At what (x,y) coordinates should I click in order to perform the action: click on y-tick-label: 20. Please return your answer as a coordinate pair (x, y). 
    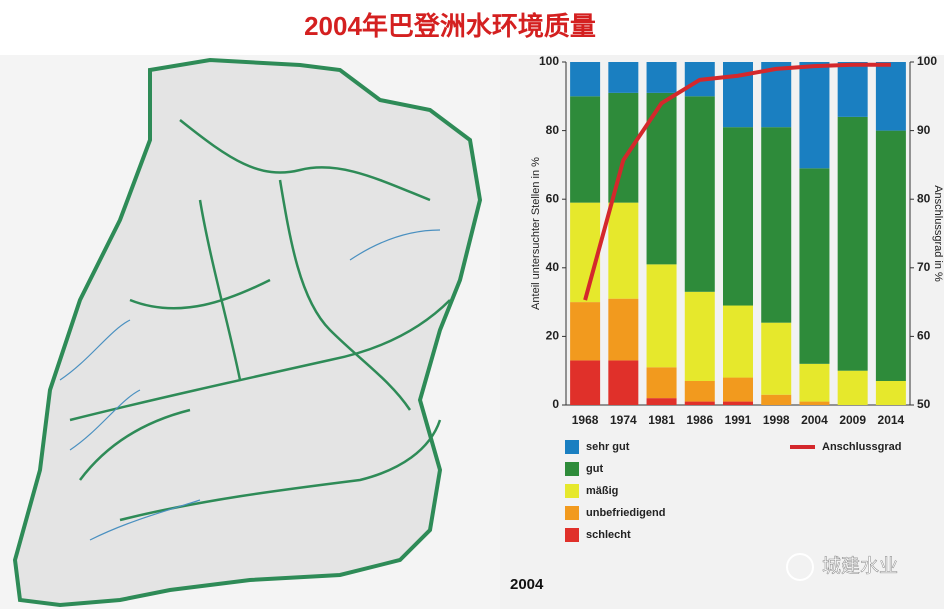
    Looking at the image, I should click on (553, 336).